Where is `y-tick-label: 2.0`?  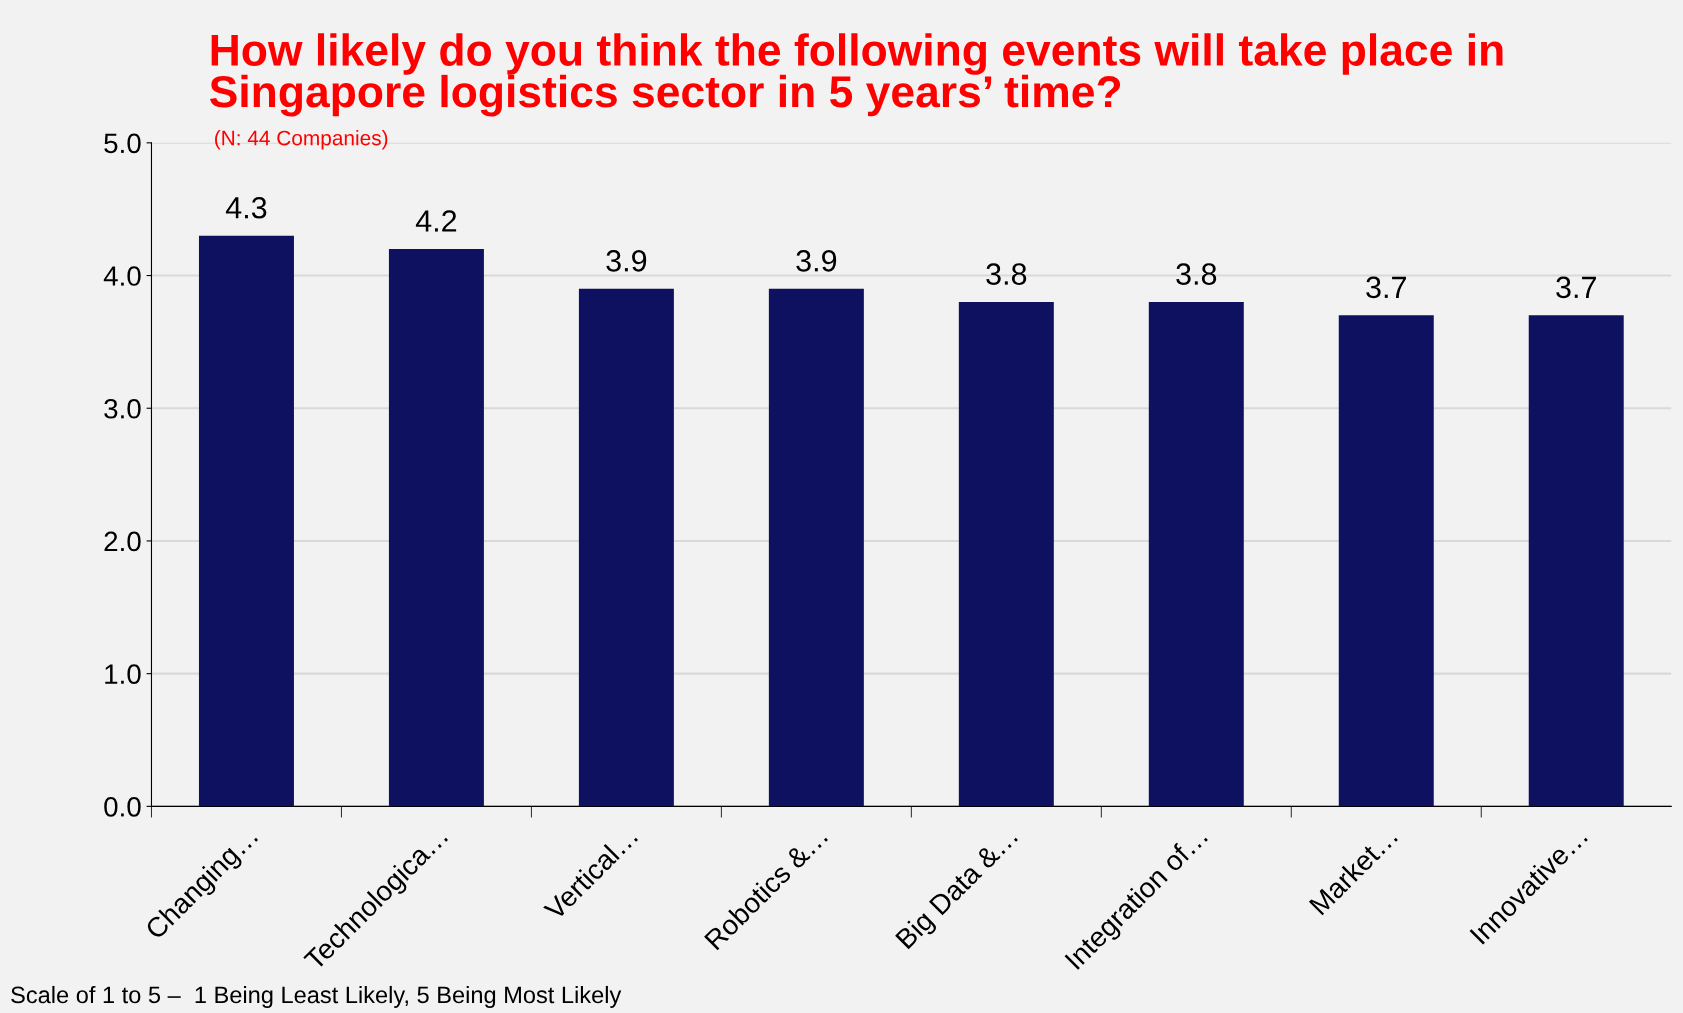
y-tick-label: 2.0 is located at coordinates (122, 541).